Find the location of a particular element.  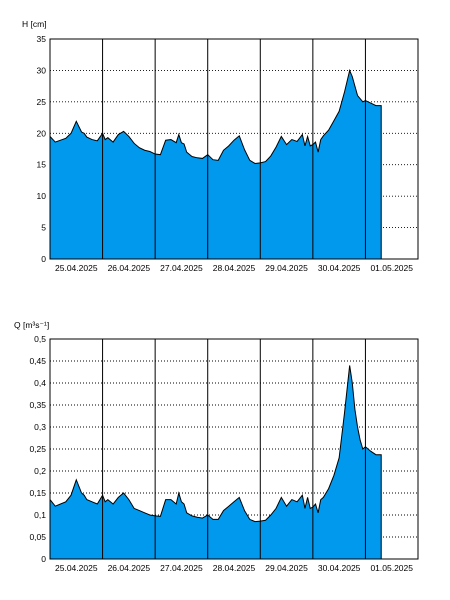

y-tick-label: 0,1 is located at coordinates (40, 515).